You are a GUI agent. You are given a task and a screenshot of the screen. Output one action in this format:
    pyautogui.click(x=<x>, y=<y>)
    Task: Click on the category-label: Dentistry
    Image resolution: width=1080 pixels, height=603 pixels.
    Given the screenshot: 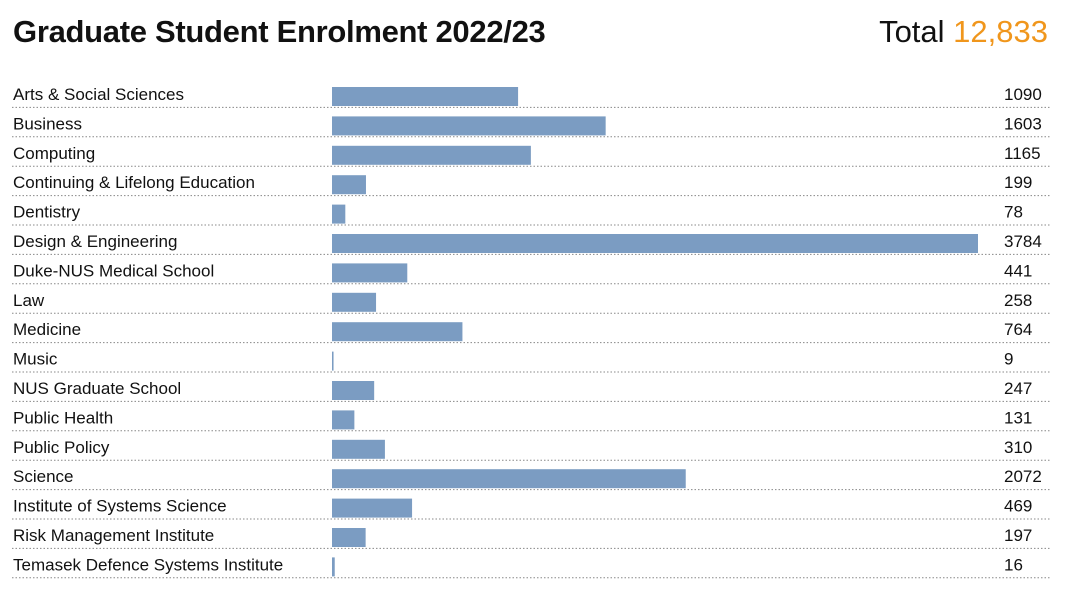 What is the action you would take?
    pyautogui.click(x=47, y=212)
    